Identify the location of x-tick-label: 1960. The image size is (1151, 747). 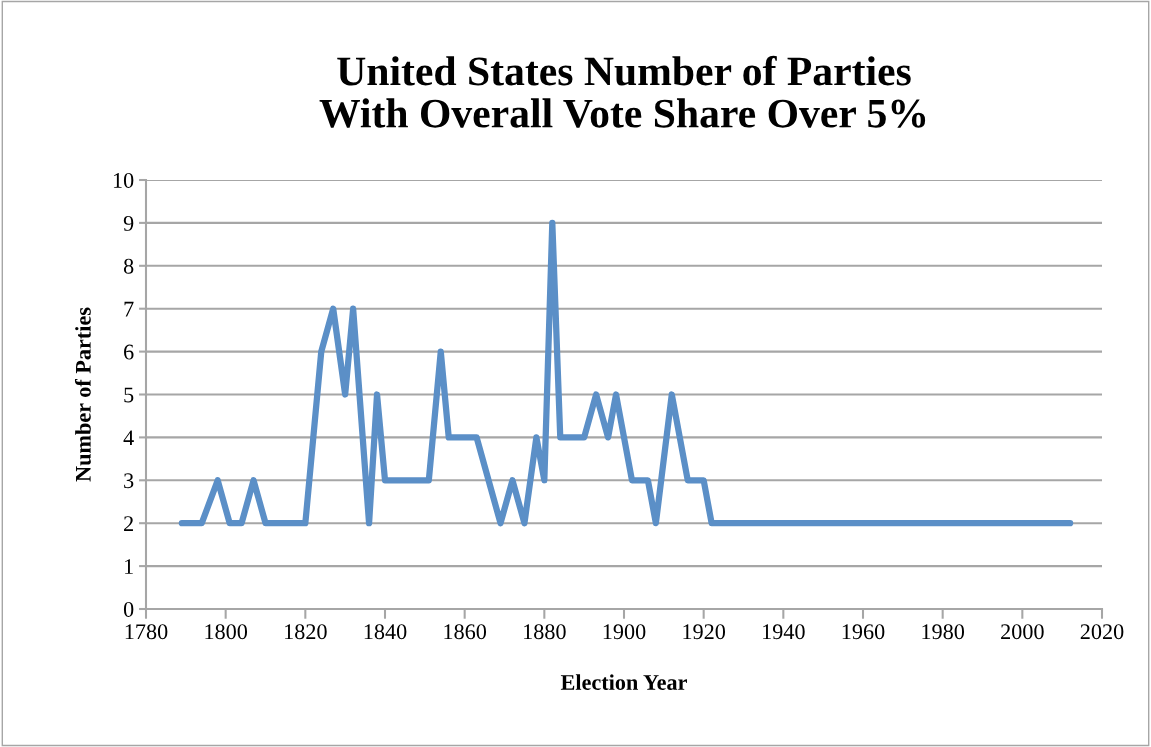
(863, 632).